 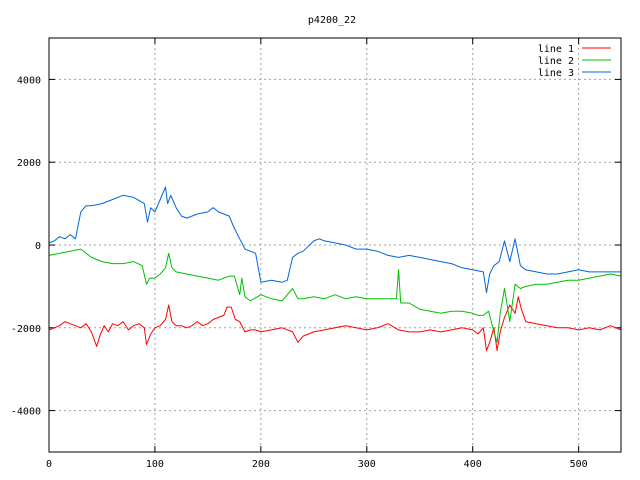 I want to click on legend-label: line 3, so click(x=556, y=73).